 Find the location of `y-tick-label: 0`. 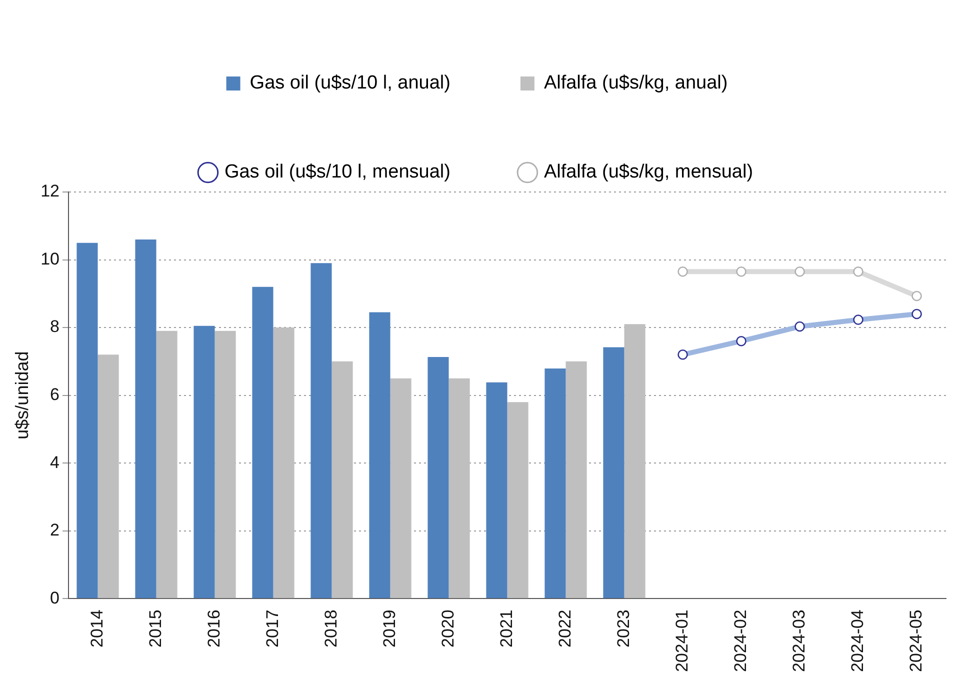

y-tick-label: 0 is located at coordinates (55, 598).